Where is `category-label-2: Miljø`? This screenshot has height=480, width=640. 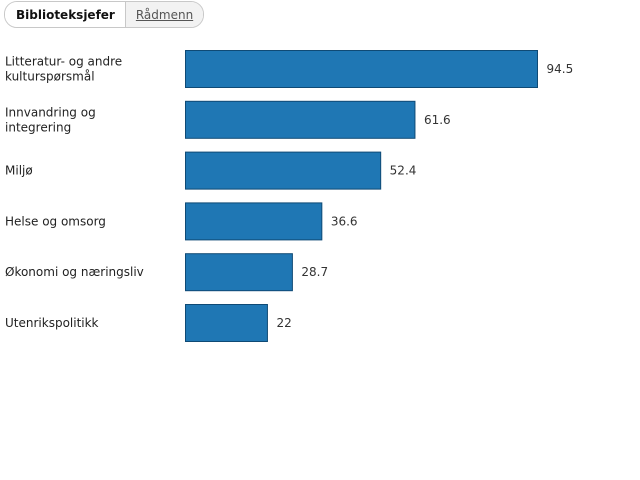 category-label-2: Miljø is located at coordinates (19, 171).